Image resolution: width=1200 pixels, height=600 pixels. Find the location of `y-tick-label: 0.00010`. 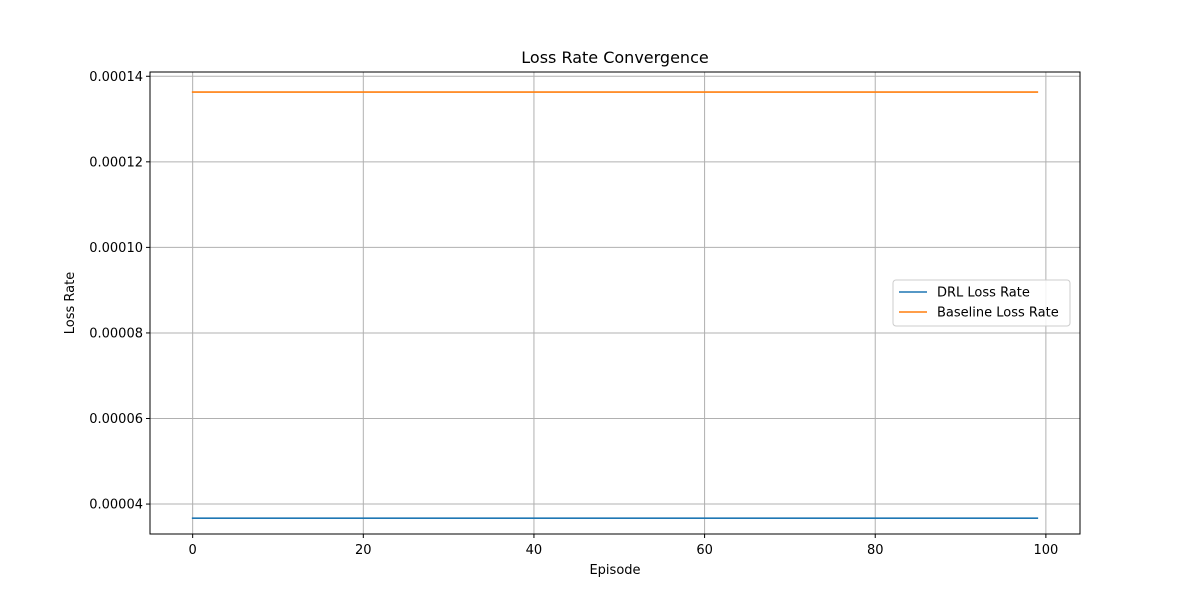

y-tick-label: 0.00010 is located at coordinates (116, 248).